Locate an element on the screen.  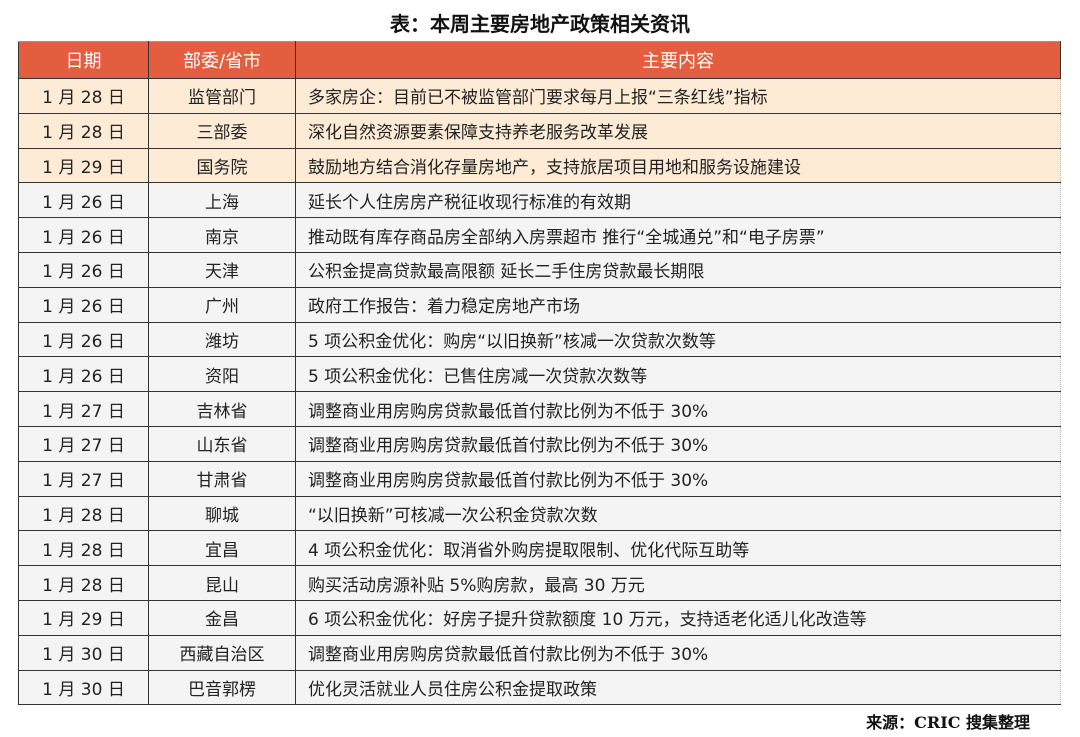
cell-org: 金昌 is located at coordinates (222, 618).